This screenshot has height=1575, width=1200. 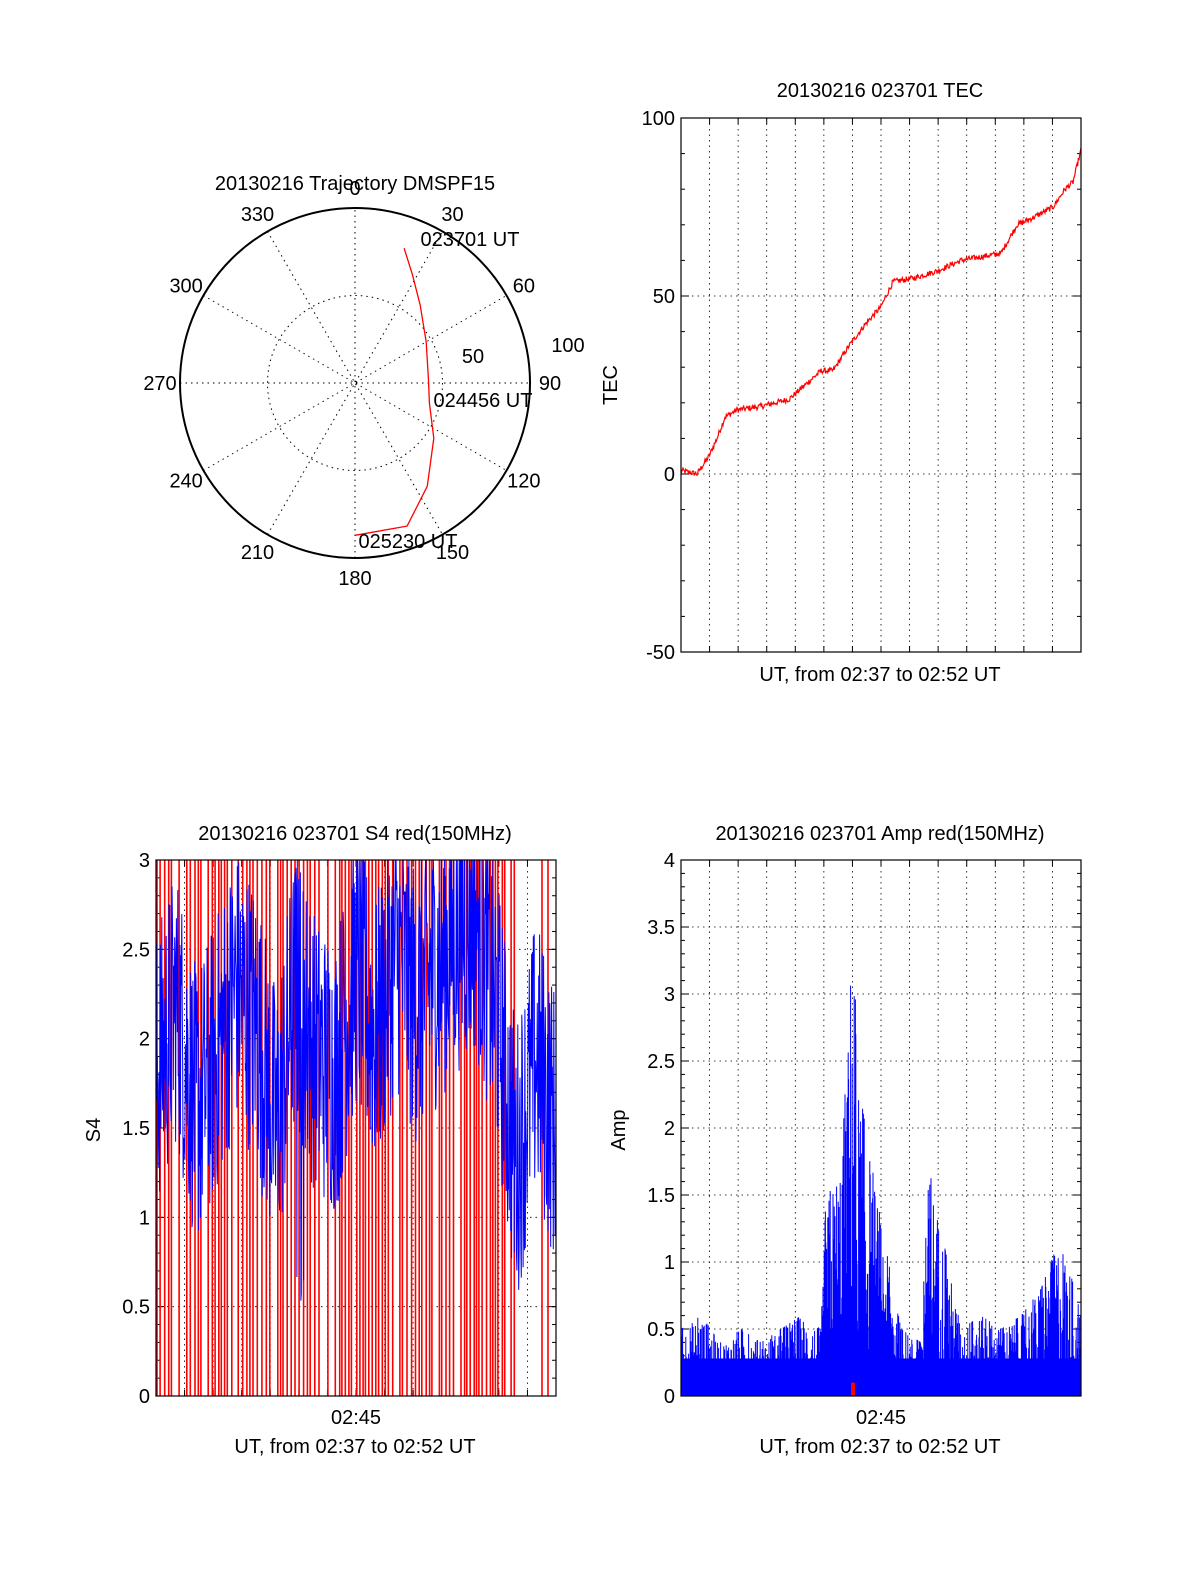 I want to click on polar-radial-labels: 50 100, so click(x=523, y=351).